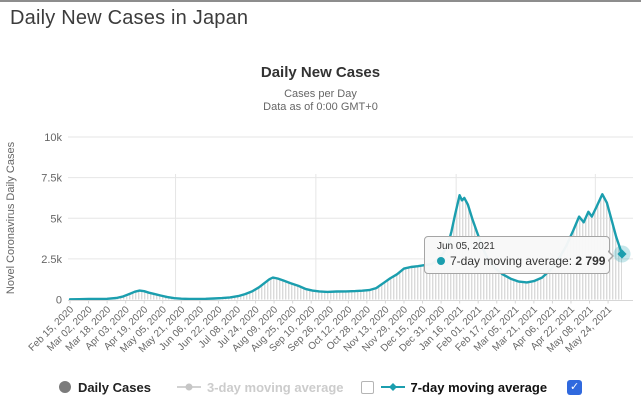  I want to click on y-axis-title: Novel Coronavirus Daily Cases, so click(11, 217).